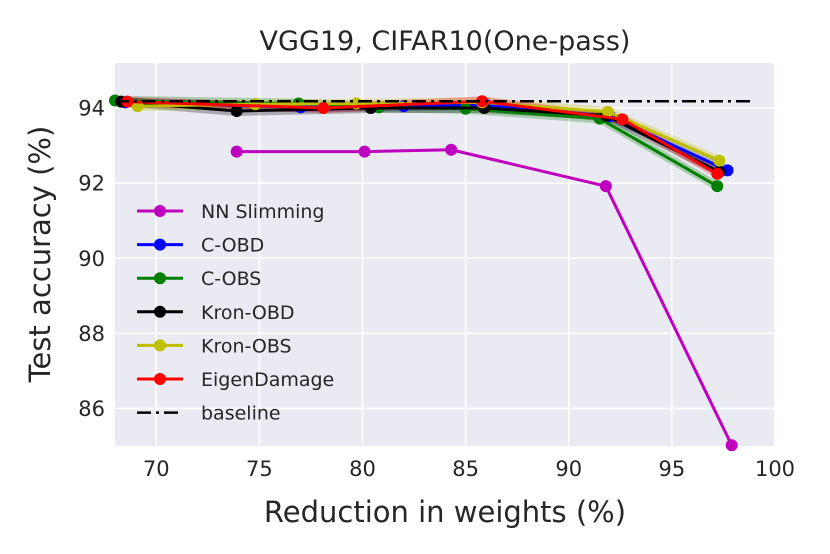  Describe the element at coordinates (91, 409) in the screenshot. I see `y-tick-label: 86` at that location.